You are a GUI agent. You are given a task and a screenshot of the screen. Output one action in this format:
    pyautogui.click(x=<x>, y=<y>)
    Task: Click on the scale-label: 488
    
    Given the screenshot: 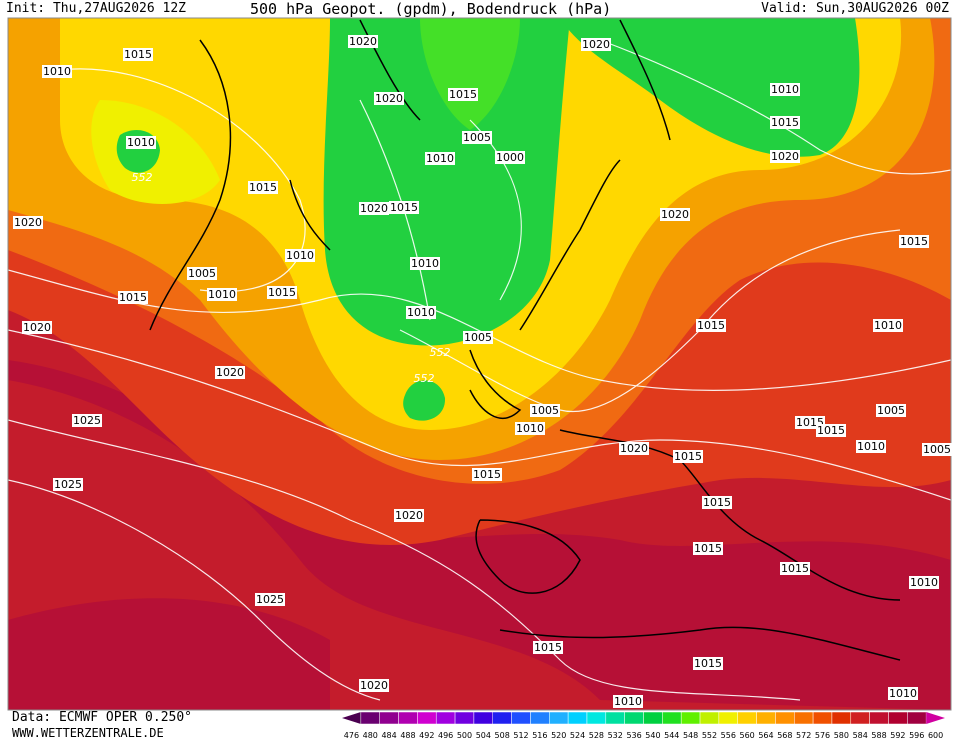 What is the action you would take?
    pyautogui.click(x=407, y=735)
    